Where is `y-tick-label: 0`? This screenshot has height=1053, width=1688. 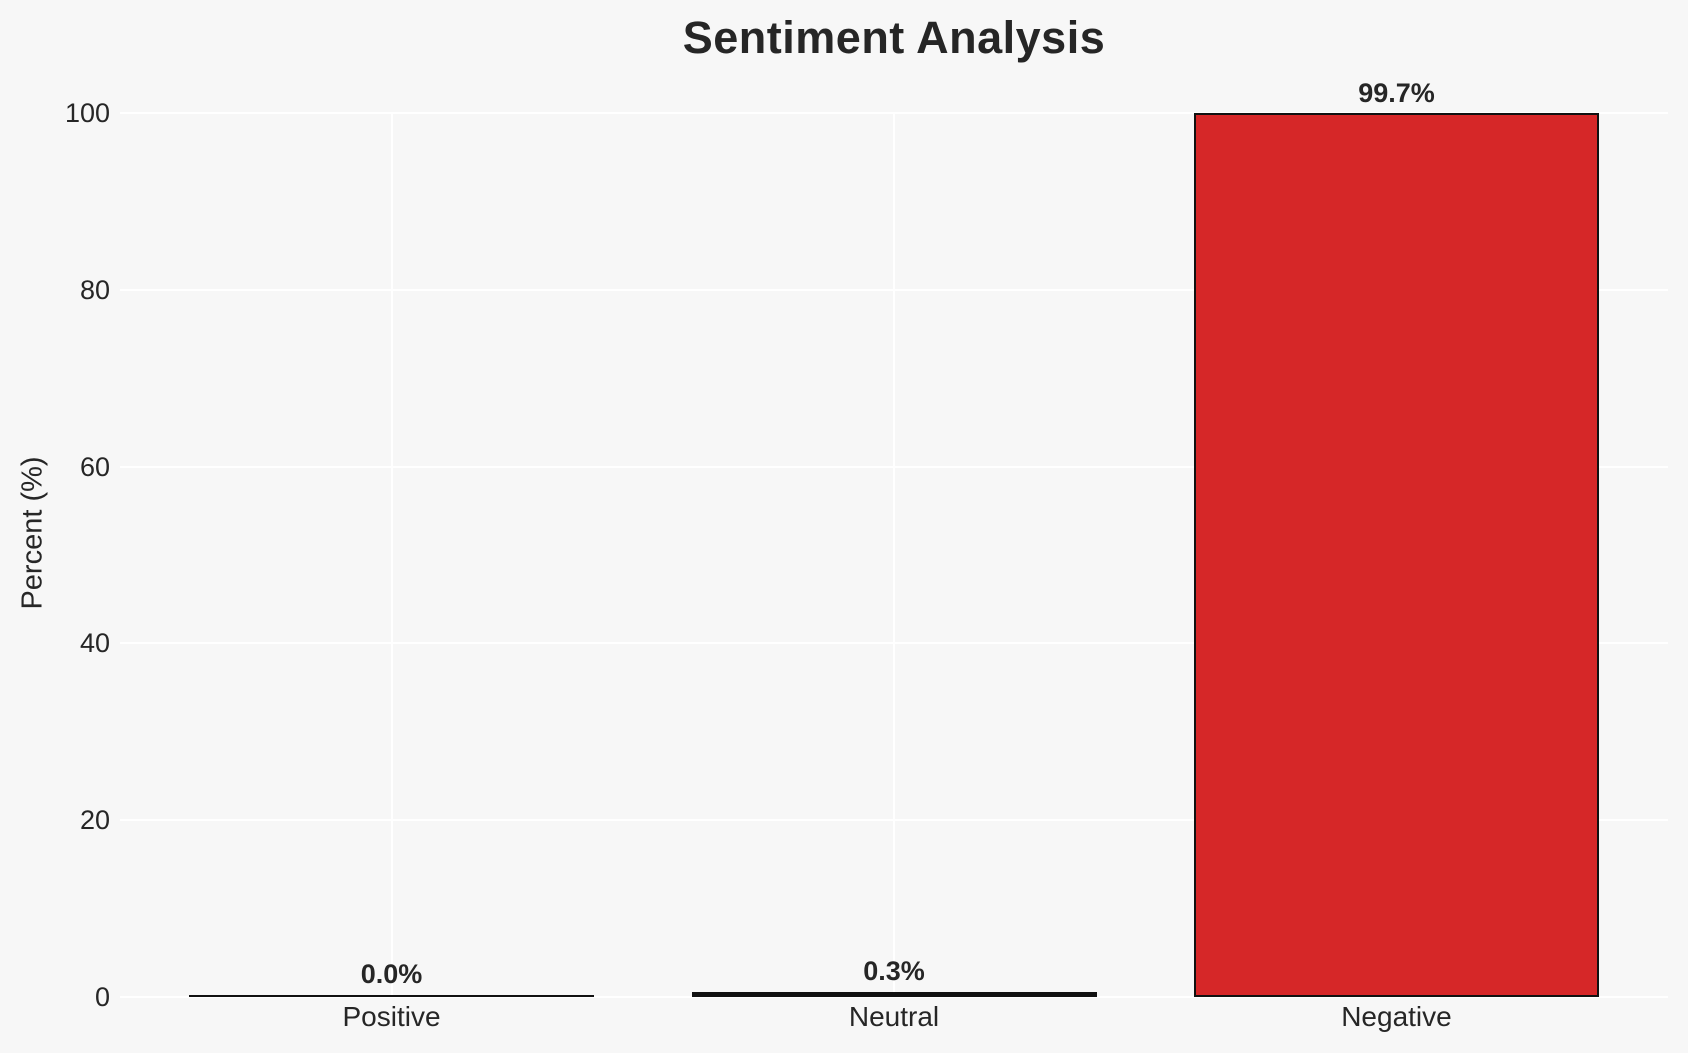
y-tick-label: 0 is located at coordinates (102, 997).